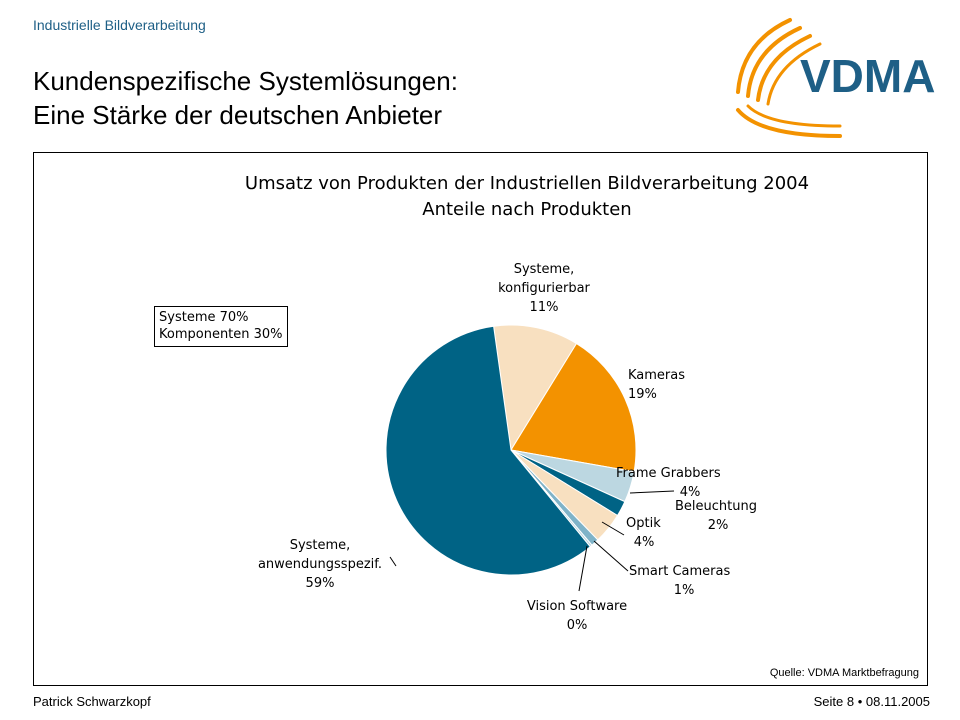 The width and height of the screenshot is (960, 720). Describe the element at coordinates (92, 701) in the screenshot. I see `footer-author: Patrick Schwarzkopf` at that location.